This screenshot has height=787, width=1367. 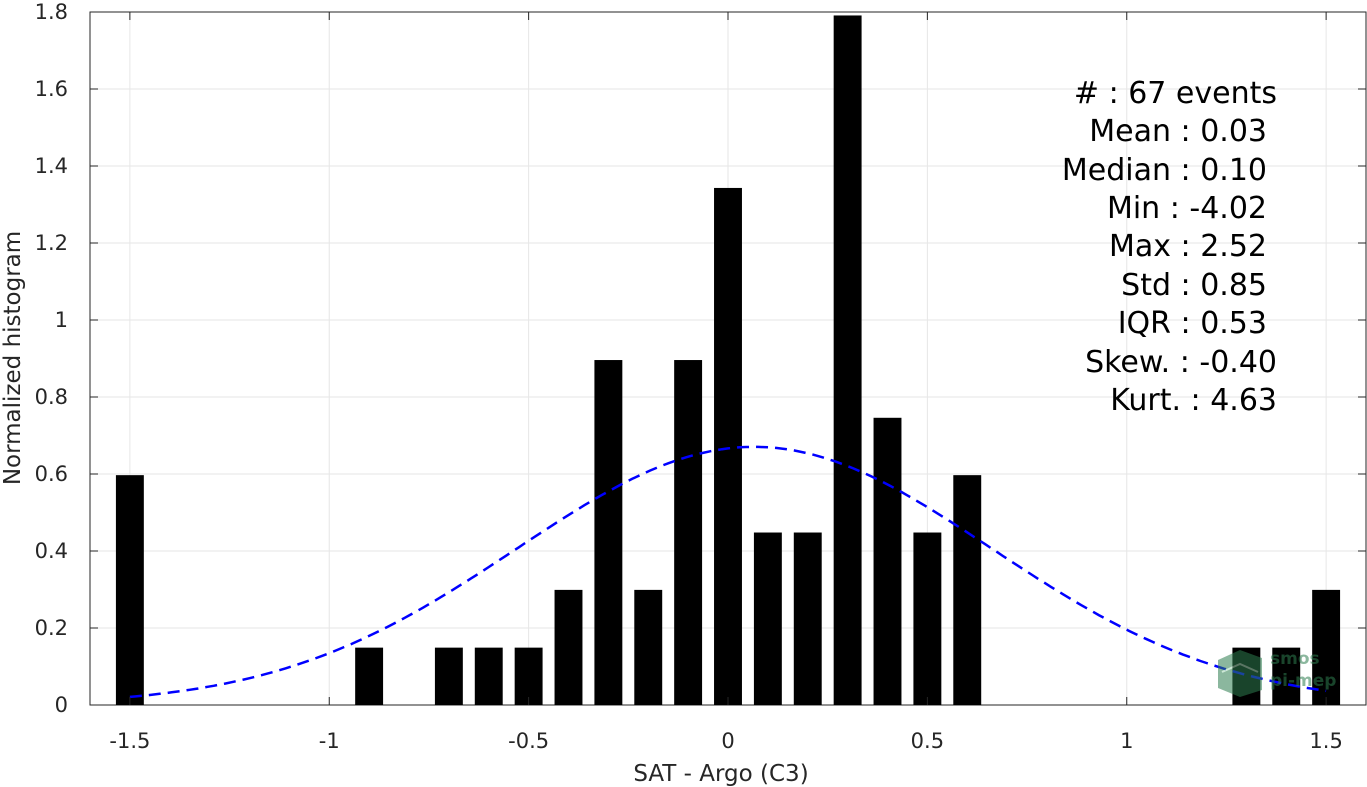 I want to click on logo-mark-icon, so click(x=1240, y=673).